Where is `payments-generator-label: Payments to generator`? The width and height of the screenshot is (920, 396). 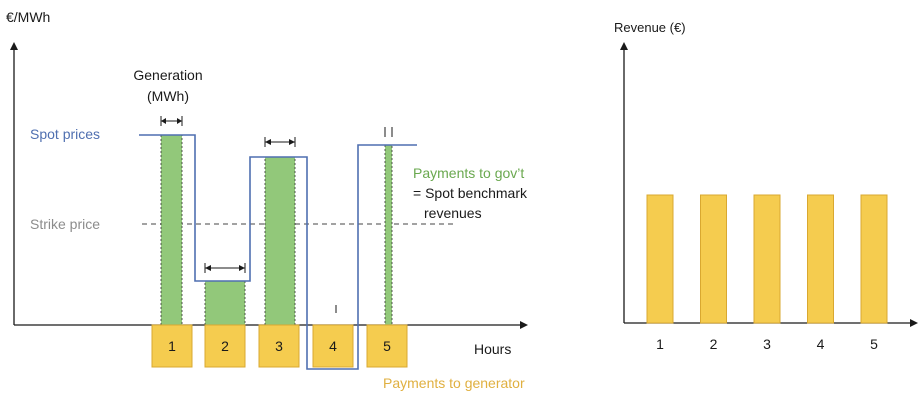 payments-generator-label: Payments to generator is located at coordinates (454, 383).